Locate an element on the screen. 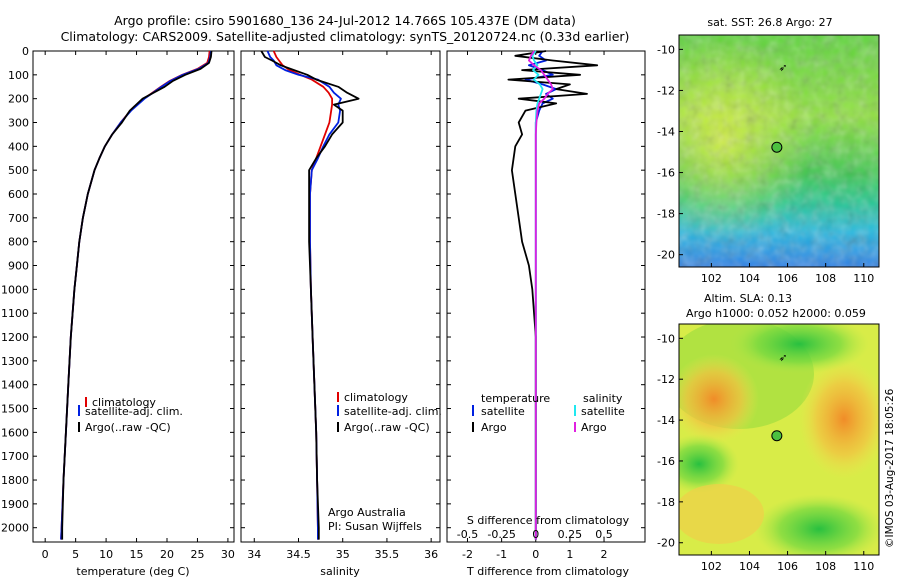 This screenshot has width=900, height=580. sla-map-ticks: 102 104 106 108 110 -10 -12 -14 -16 -18 -20 is located at coordinates (765, 452).